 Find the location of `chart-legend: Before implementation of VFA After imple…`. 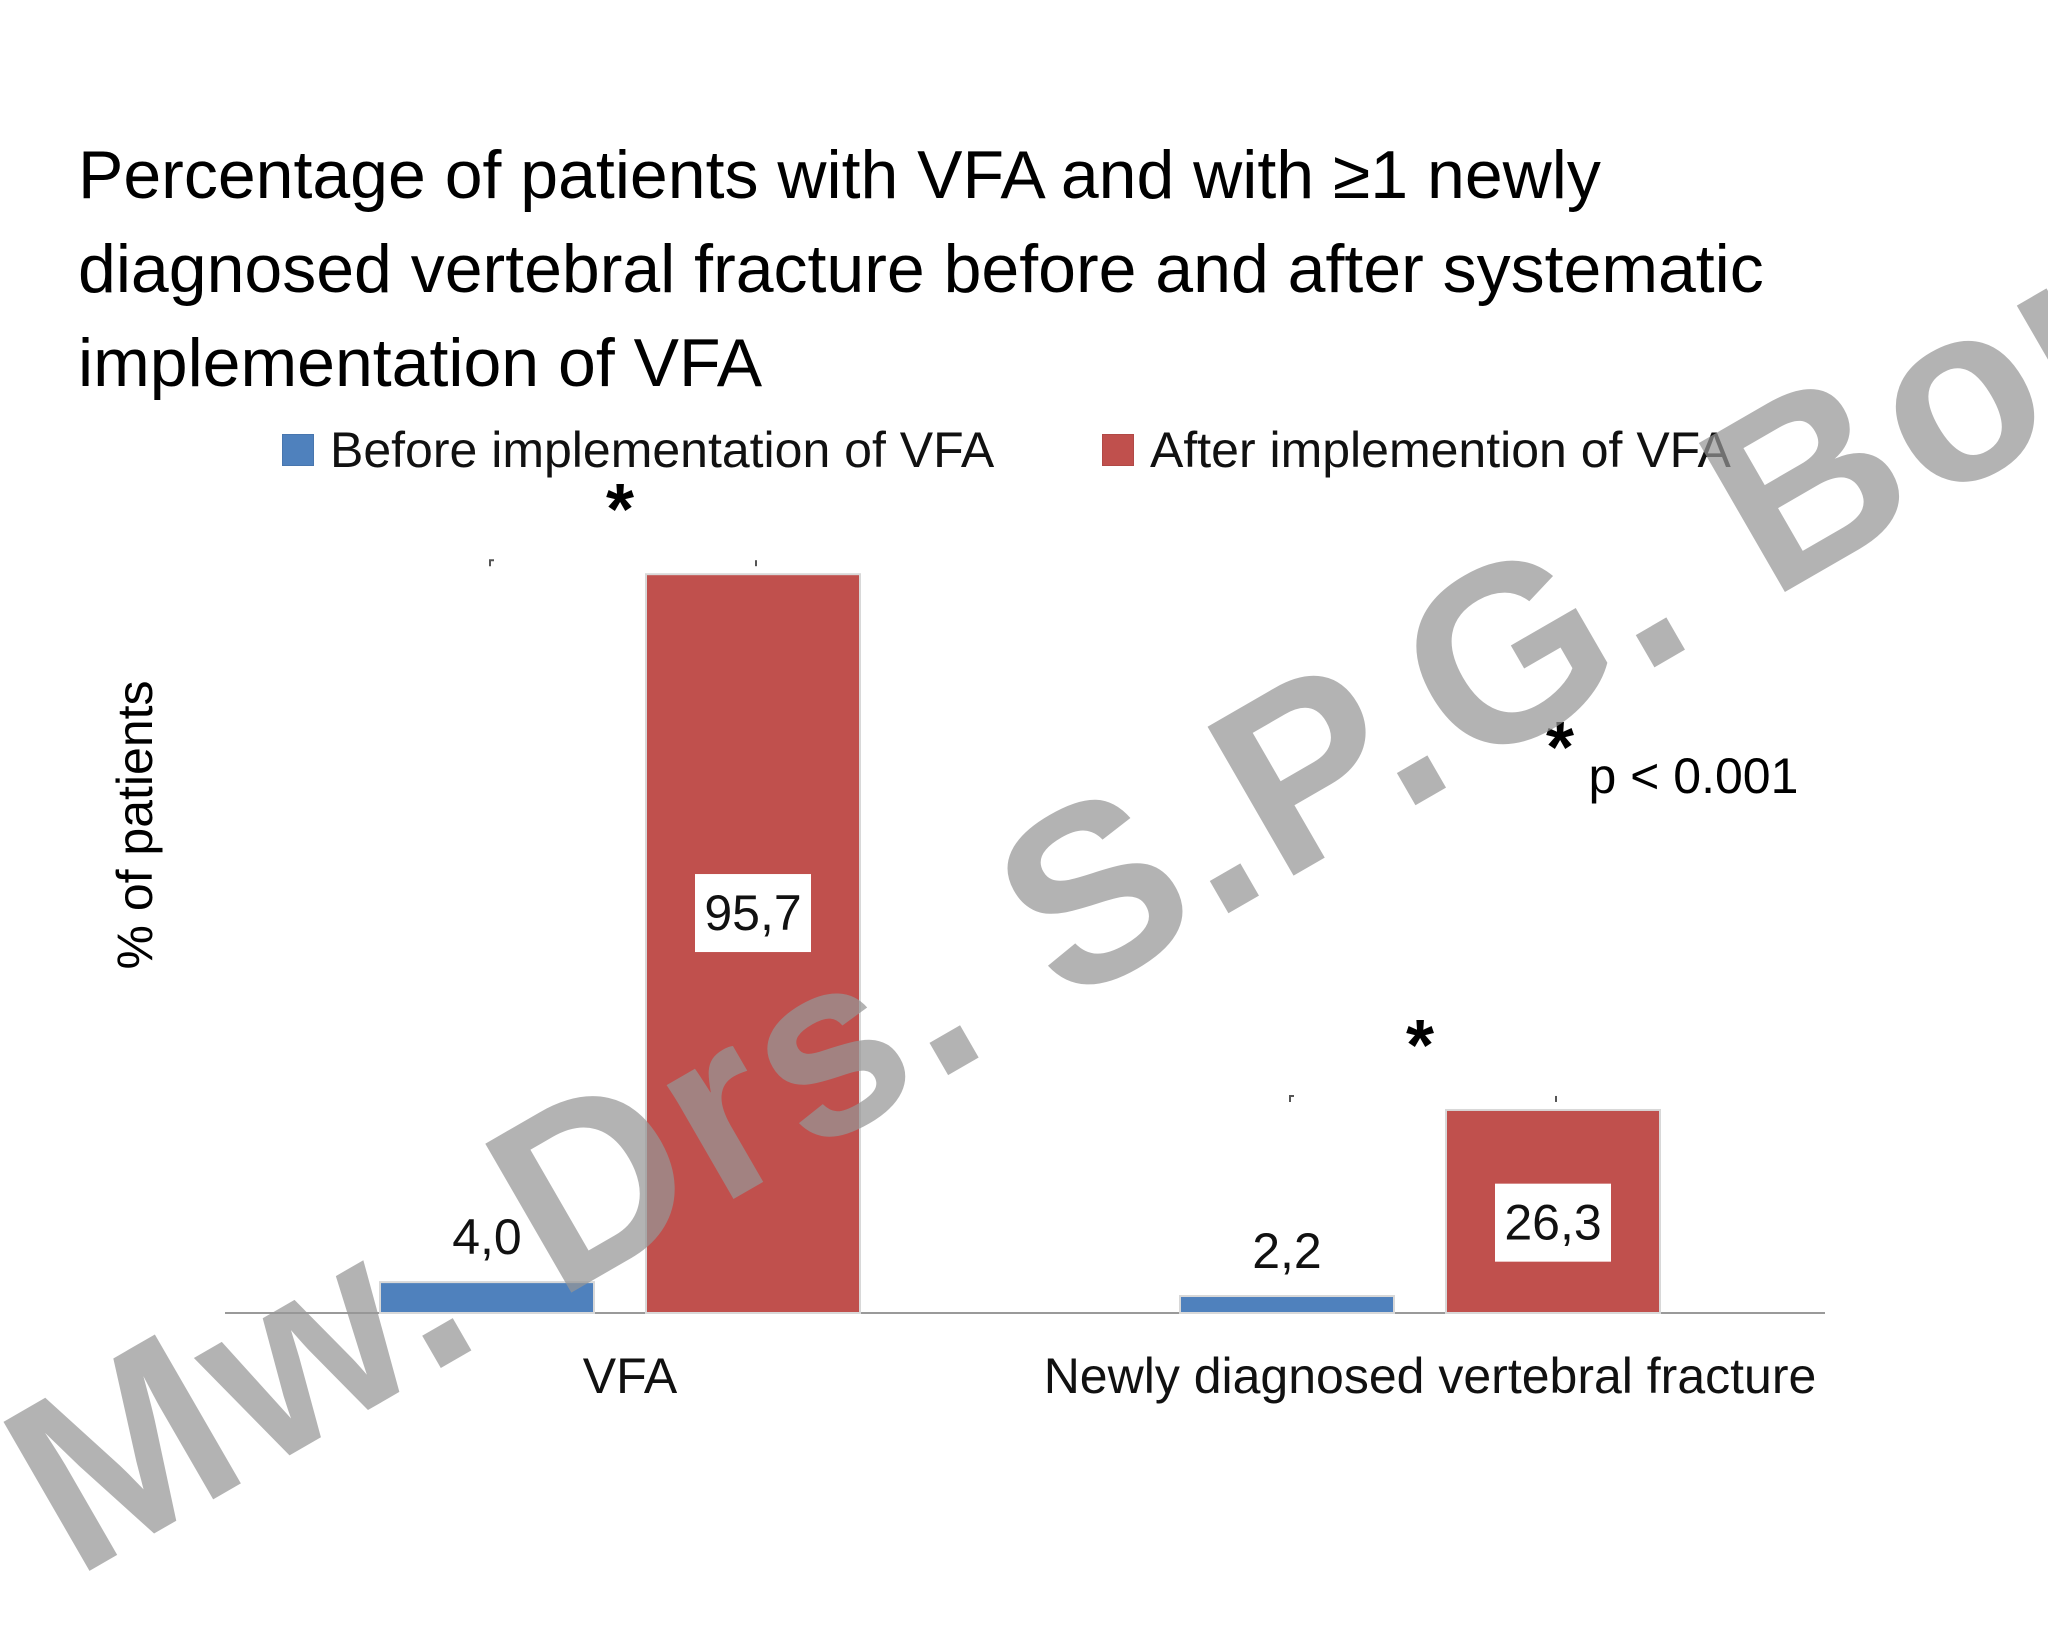

chart-legend: Before implementation of VFA After imple… is located at coordinates (1024, 450).